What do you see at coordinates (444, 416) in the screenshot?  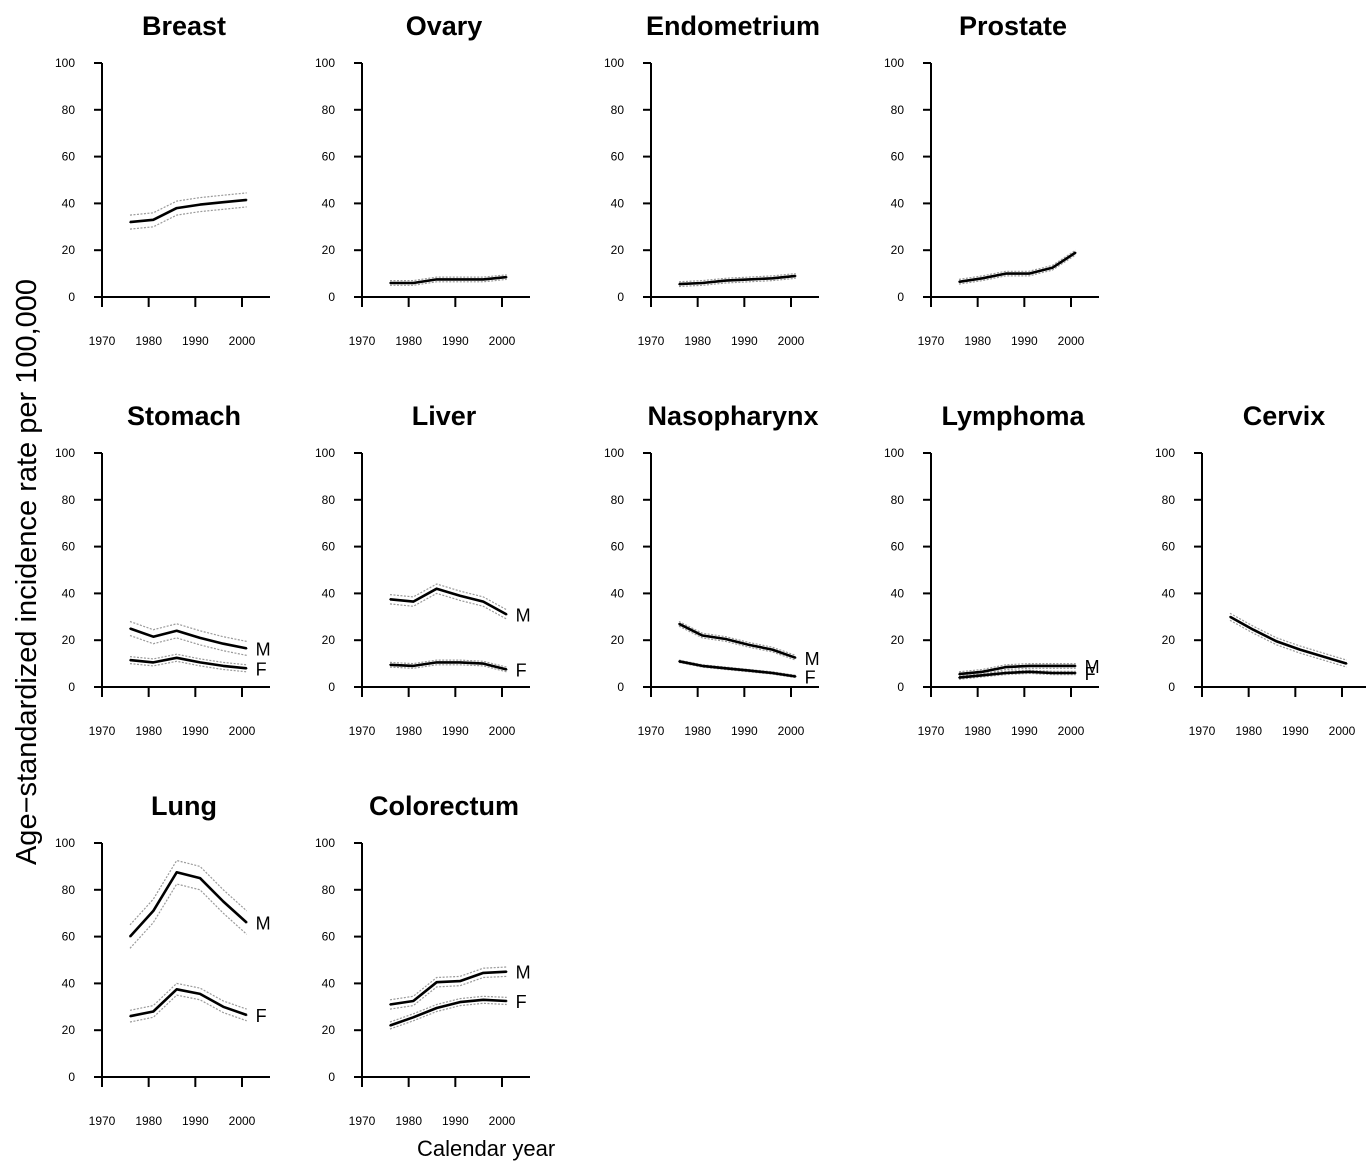 I see `panel-title: Liver` at bounding box center [444, 416].